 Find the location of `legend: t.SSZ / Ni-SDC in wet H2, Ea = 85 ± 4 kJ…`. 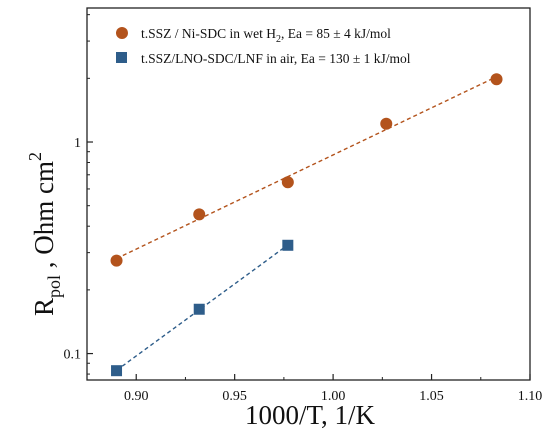

legend: t.SSZ / Ni-SDC in wet H2, Ea = 85 ± 4 kJ… is located at coordinates (263, 46).